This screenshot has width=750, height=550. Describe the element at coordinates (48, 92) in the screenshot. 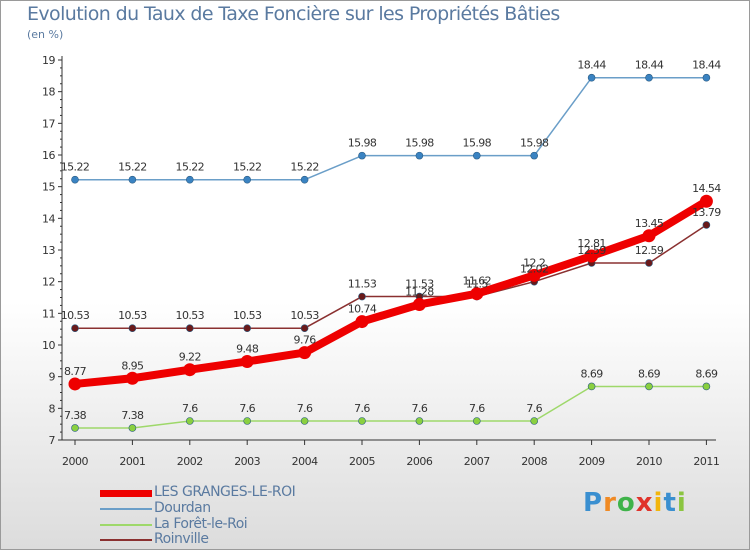

I see `y-tick-label: 18` at that location.